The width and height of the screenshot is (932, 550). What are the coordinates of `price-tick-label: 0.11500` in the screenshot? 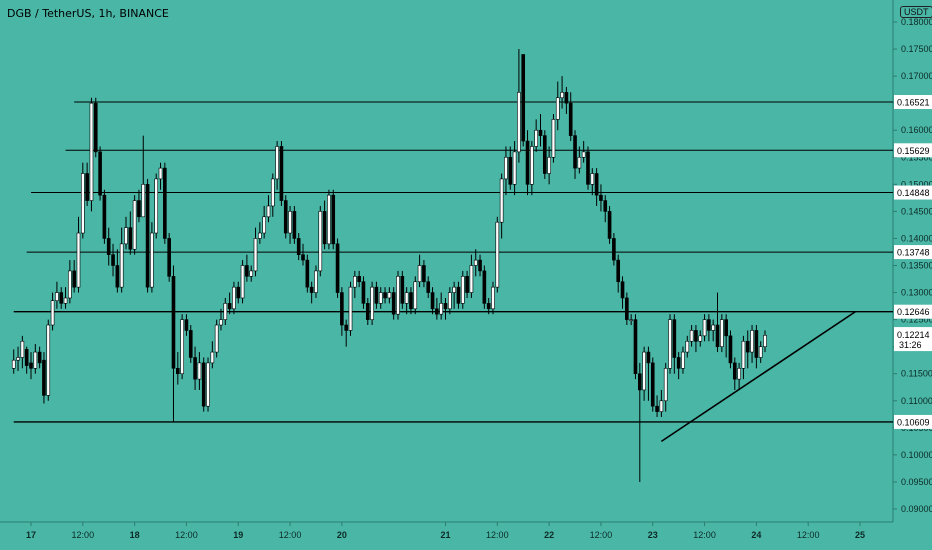 It's located at (916, 374).